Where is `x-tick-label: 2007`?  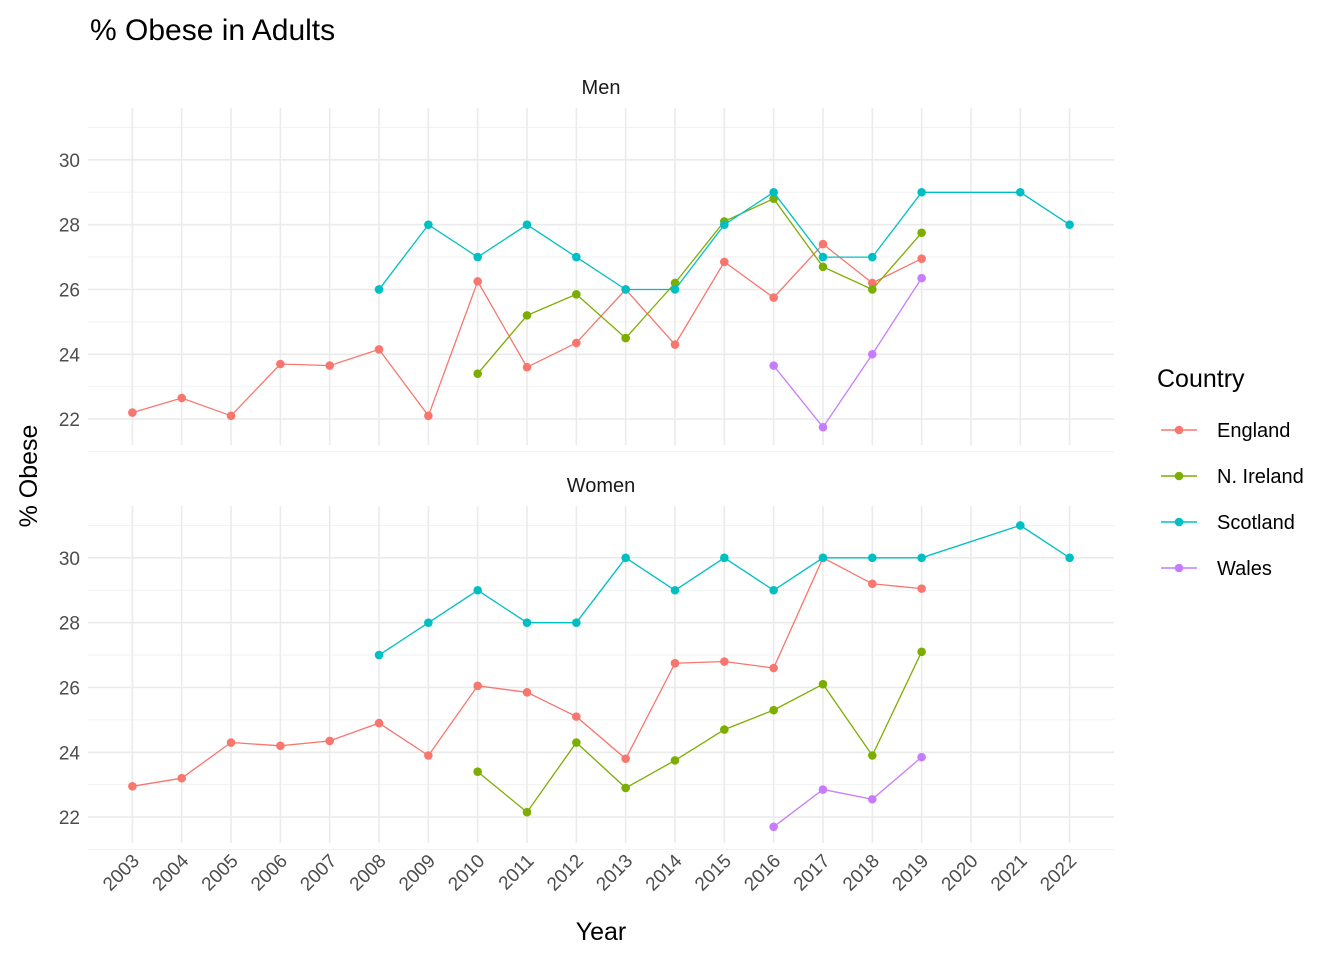
x-tick-label: 2007 is located at coordinates (318, 873).